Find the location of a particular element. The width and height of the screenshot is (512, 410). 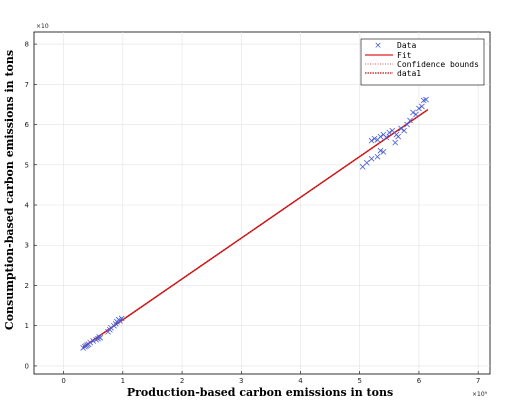

y-tick-label: 8 is located at coordinates (27, 45).